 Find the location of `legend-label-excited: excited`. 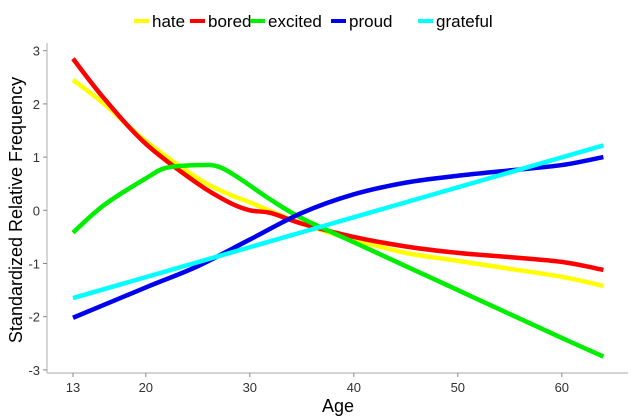

legend-label-excited: excited is located at coordinates (295, 21).